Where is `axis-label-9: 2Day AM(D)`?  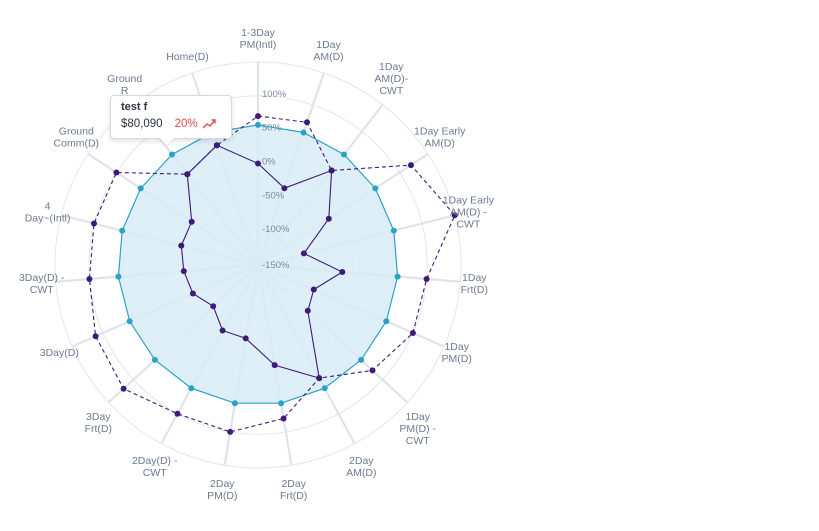
axis-label-9: 2Day AM(D) is located at coordinates (361, 467).